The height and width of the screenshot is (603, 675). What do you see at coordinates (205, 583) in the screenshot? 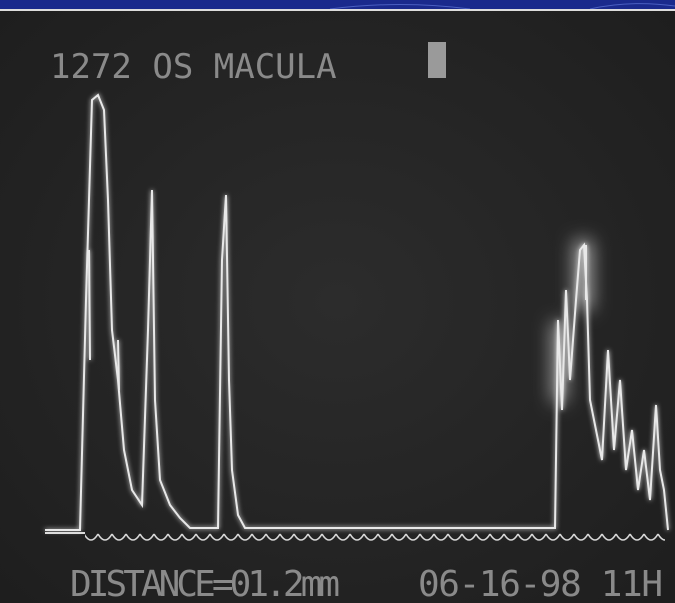
I see `distance-text: DISTANCE=01.2mm` at bounding box center [205, 583].